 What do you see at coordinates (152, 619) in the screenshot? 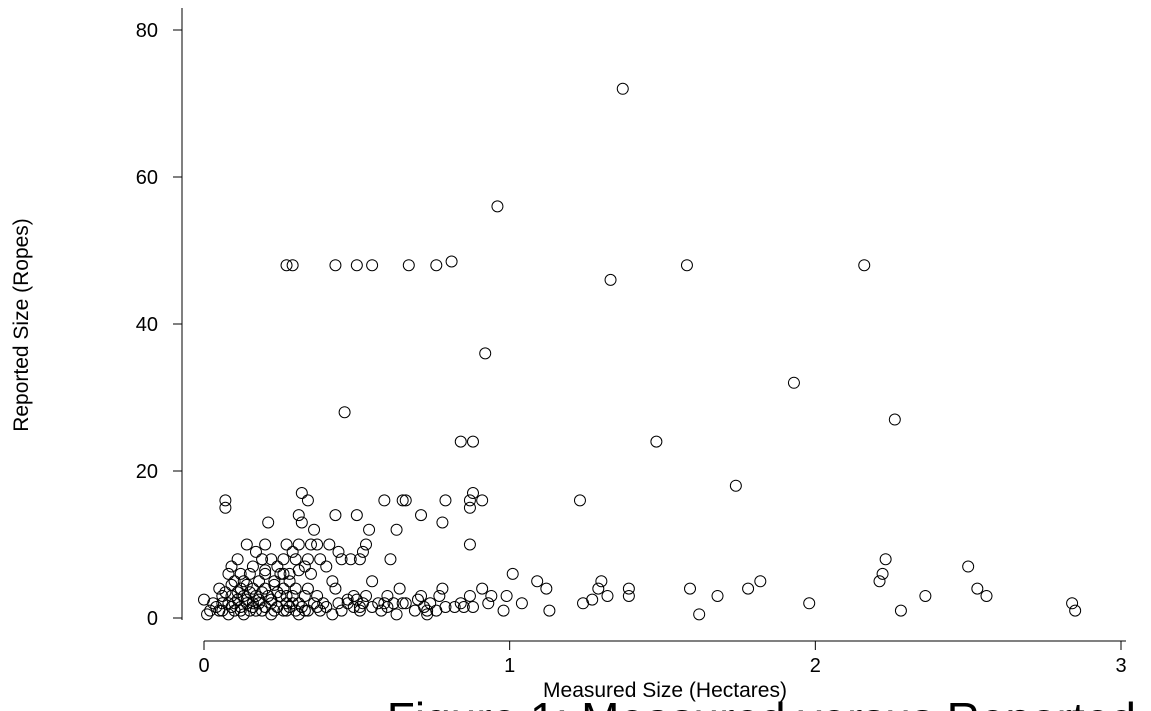
I see `y-tick-label: 0` at bounding box center [152, 619].